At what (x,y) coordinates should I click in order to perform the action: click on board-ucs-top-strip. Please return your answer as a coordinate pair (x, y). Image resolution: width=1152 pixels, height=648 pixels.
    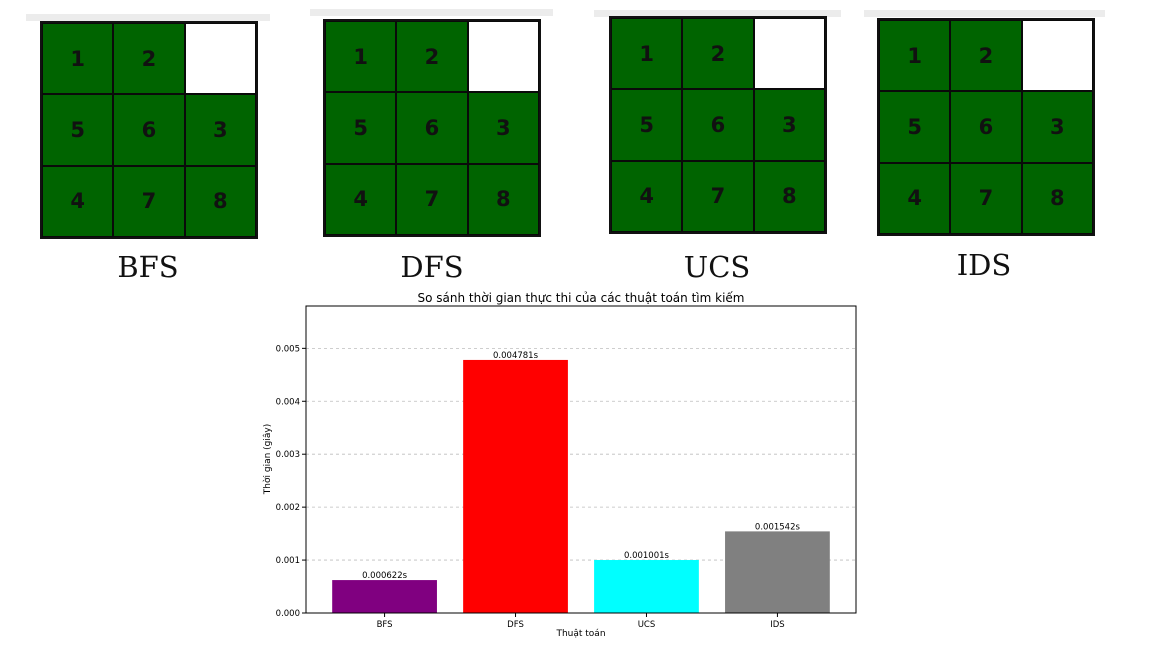
    Looking at the image, I should click on (717, 13).